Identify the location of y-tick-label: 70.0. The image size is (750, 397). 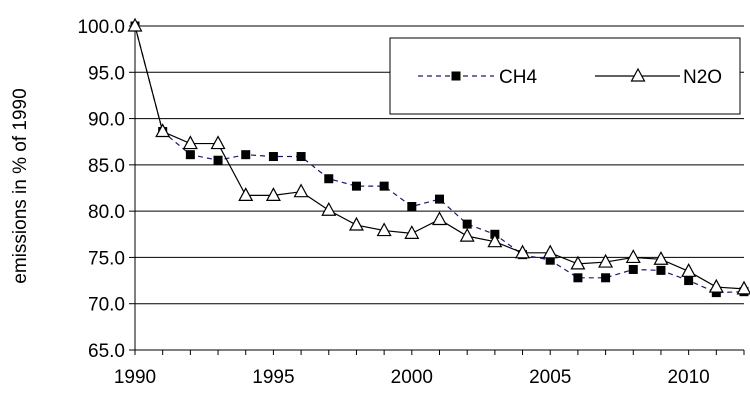
(106, 305).